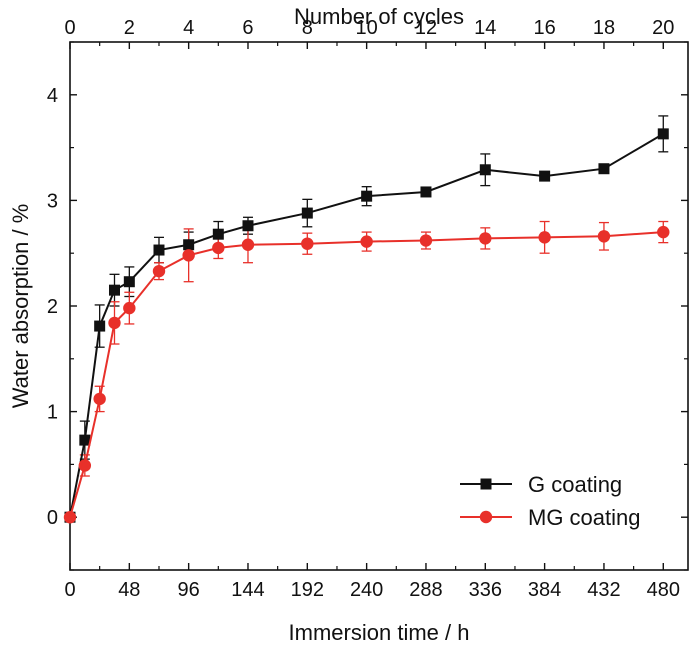 The width and height of the screenshot is (700, 648). What do you see at coordinates (575, 484) in the screenshot?
I see `legend-g-coating-label: G coating` at bounding box center [575, 484].